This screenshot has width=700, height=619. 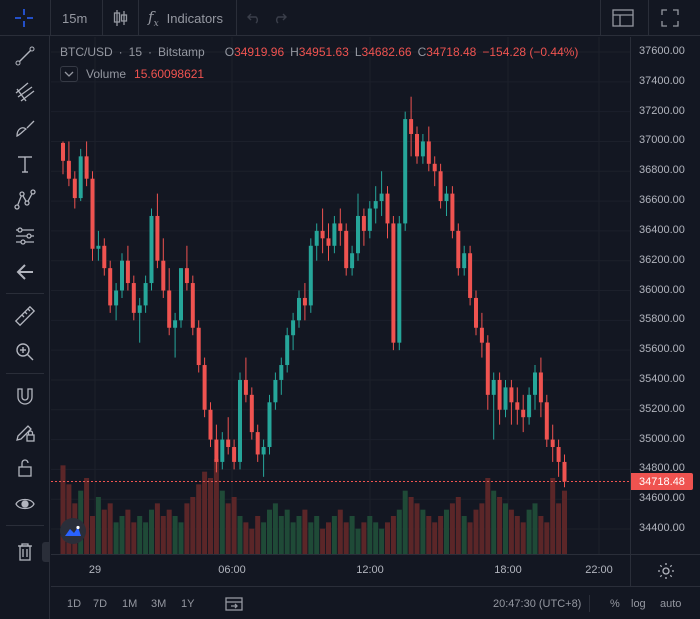 What do you see at coordinates (46, 552) in the screenshot?
I see `toolbar-collapse-handle` at bounding box center [46, 552].